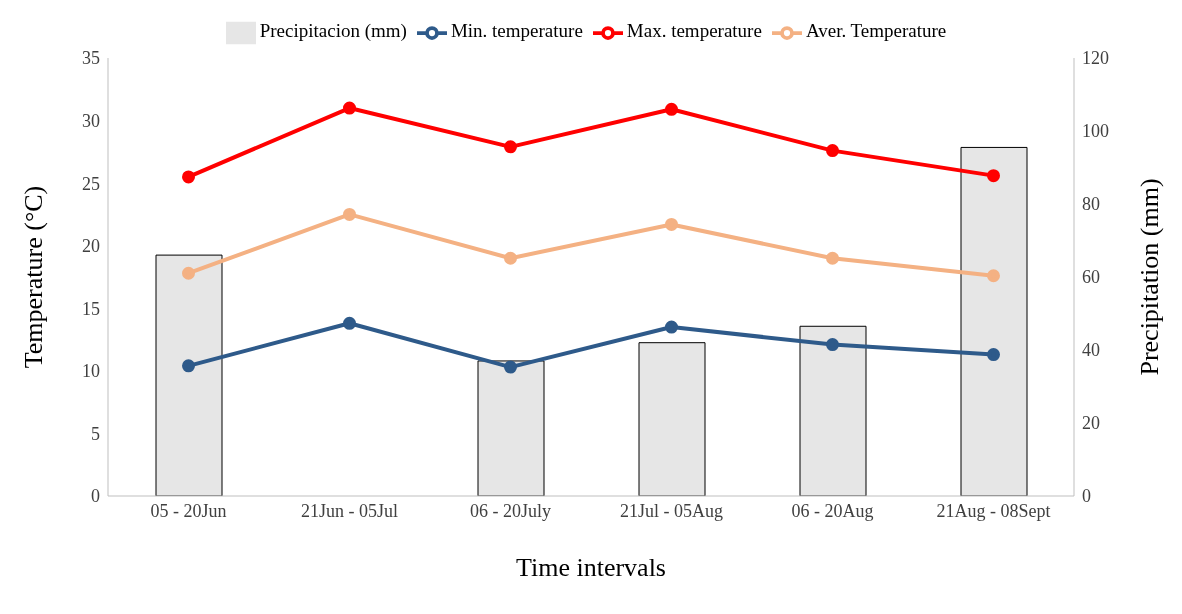 This screenshot has width=1182, height=614. What do you see at coordinates (91, 120) in the screenshot?
I see `y-tick-label: 30` at bounding box center [91, 120].